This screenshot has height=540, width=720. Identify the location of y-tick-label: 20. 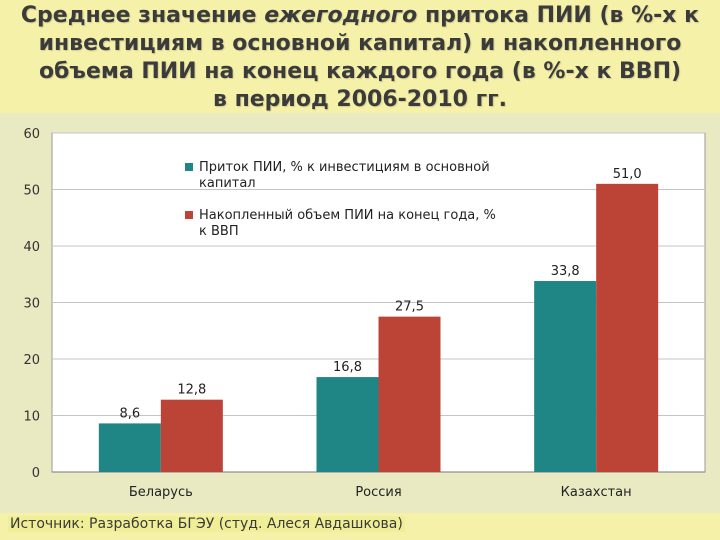
(31, 360).